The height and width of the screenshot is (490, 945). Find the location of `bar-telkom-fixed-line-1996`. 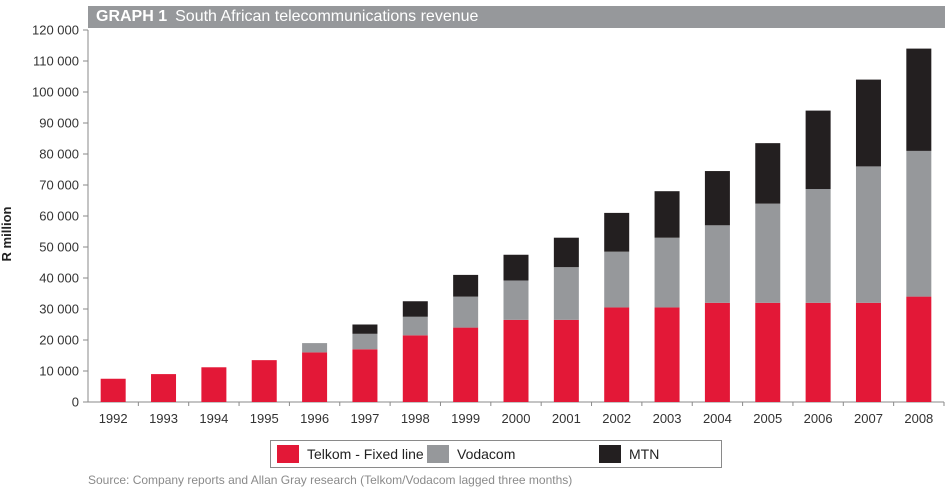

bar-telkom-fixed-line-1996 is located at coordinates (315, 377).